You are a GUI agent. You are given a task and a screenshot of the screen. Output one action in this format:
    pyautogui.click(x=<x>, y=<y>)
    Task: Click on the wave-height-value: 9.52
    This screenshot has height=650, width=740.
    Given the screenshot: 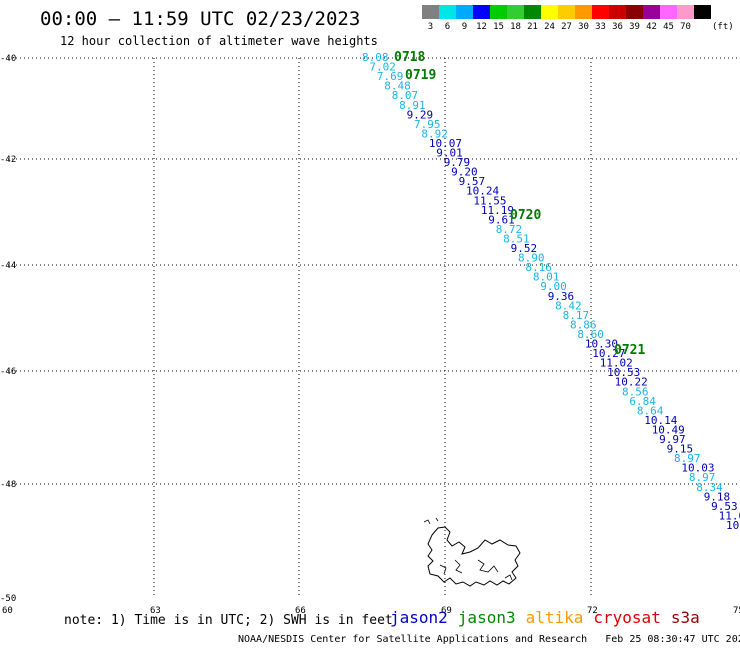 What is the action you would take?
    pyautogui.click(x=524, y=248)
    